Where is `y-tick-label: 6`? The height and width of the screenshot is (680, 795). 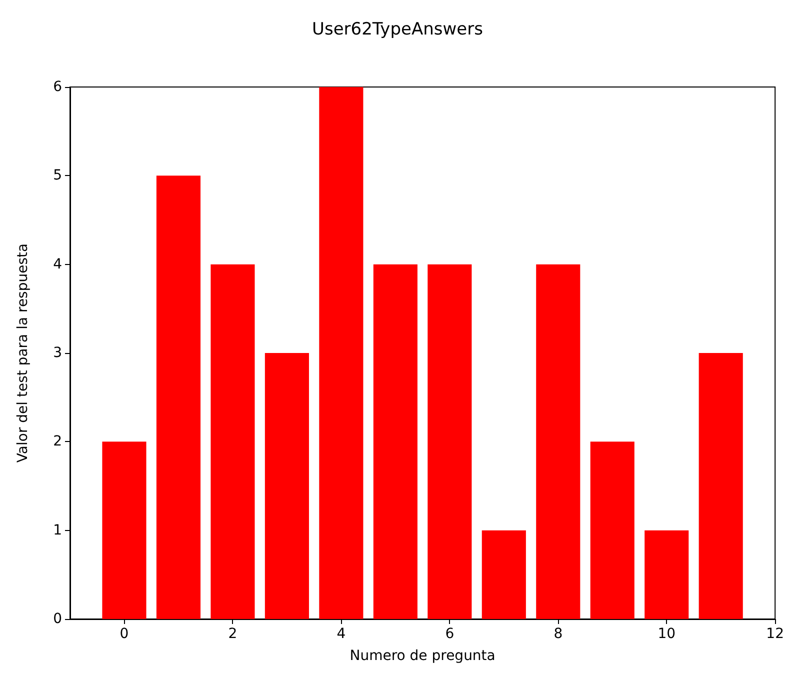 y-tick-label: 6 is located at coordinates (57, 87).